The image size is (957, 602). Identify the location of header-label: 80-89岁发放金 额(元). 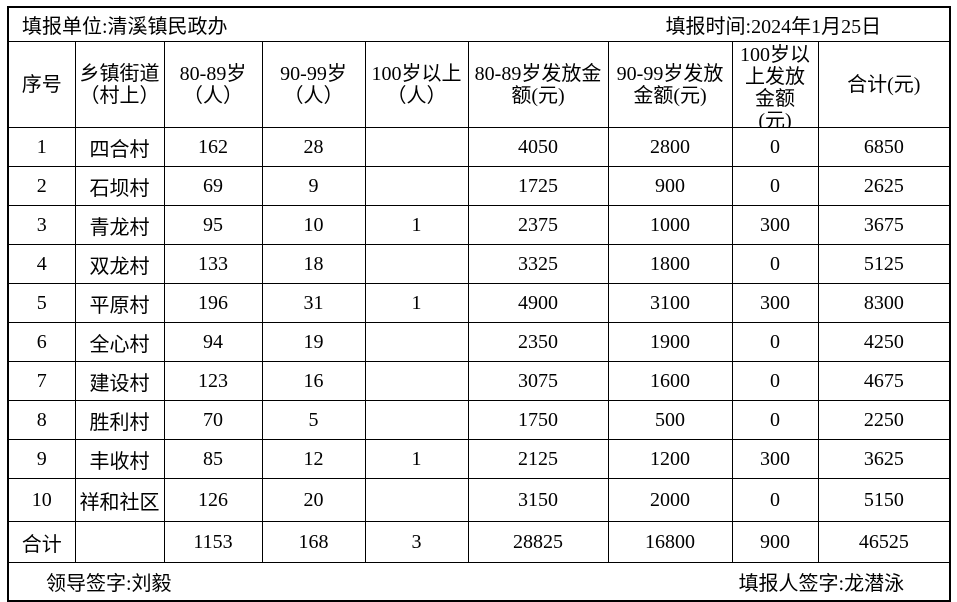
(538, 84).